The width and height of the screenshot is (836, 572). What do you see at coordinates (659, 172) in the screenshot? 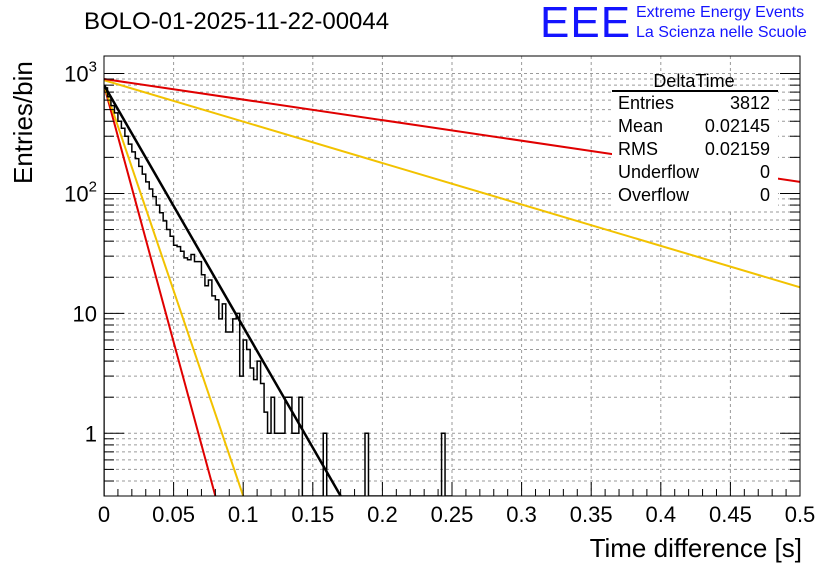
I see `stats-label: Underflow` at bounding box center [659, 172].